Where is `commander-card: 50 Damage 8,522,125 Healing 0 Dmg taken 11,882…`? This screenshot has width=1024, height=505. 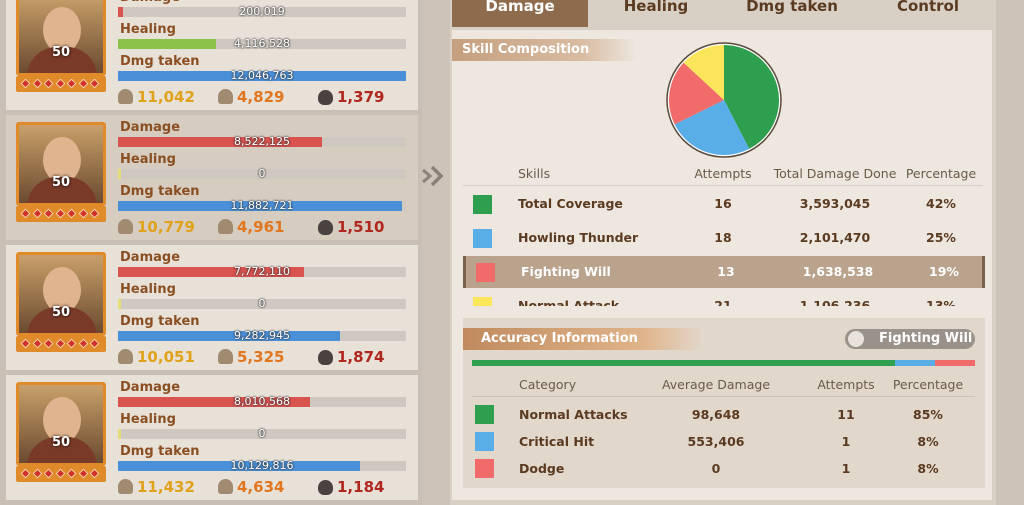
commander-card: 50 Damage 8,522,125 Healing 0 Dmg taken 11,882… is located at coordinates (212, 177).